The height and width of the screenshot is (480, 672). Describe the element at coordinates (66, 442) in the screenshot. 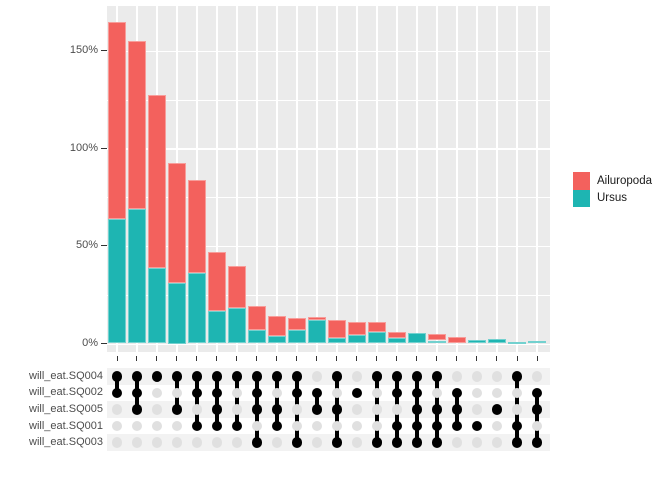

I see `set-row-label: will_eat.SQ003` at that location.